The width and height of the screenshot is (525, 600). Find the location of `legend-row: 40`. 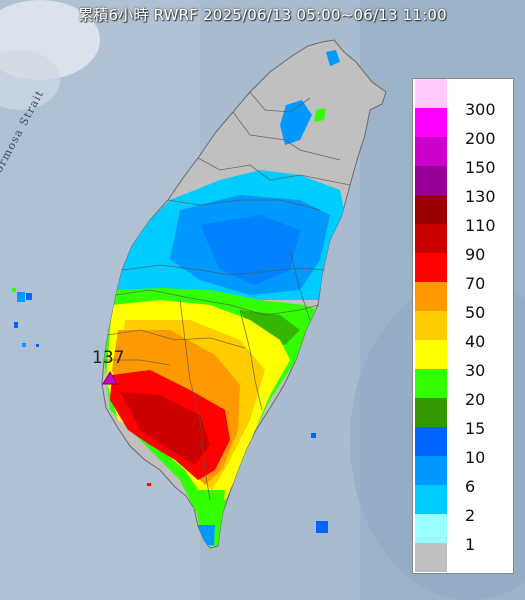

legend-row: 40 is located at coordinates (463, 331).